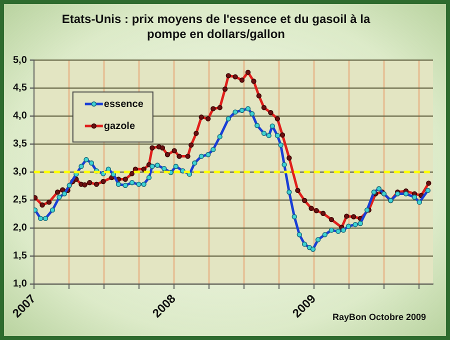 This screenshot has height=340, width=450. Describe the element at coordinates (124, 104) in the screenshot. I see `legend-label: essence` at that location.